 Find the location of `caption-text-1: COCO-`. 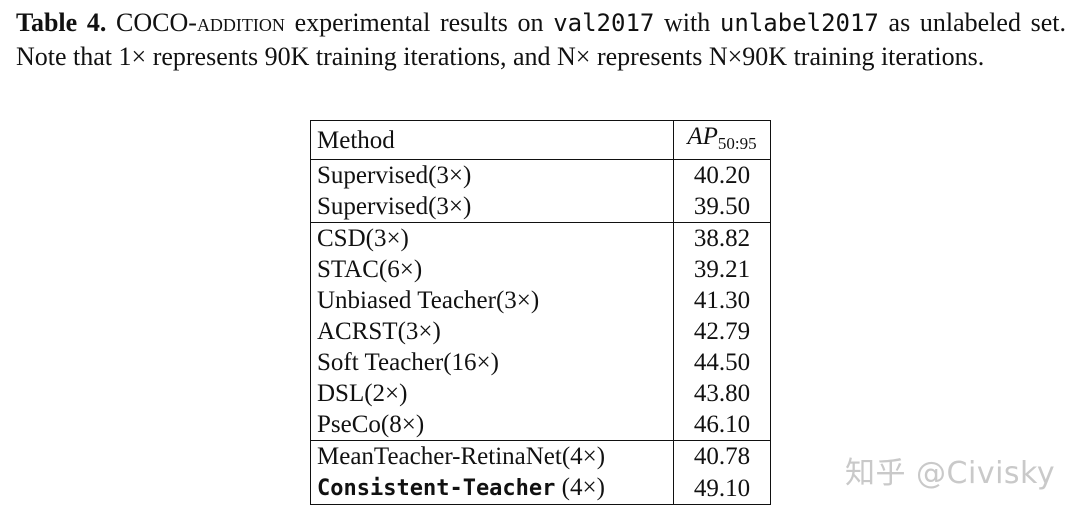

caption-text-1: COCO- is located at coordinates (156, 22).